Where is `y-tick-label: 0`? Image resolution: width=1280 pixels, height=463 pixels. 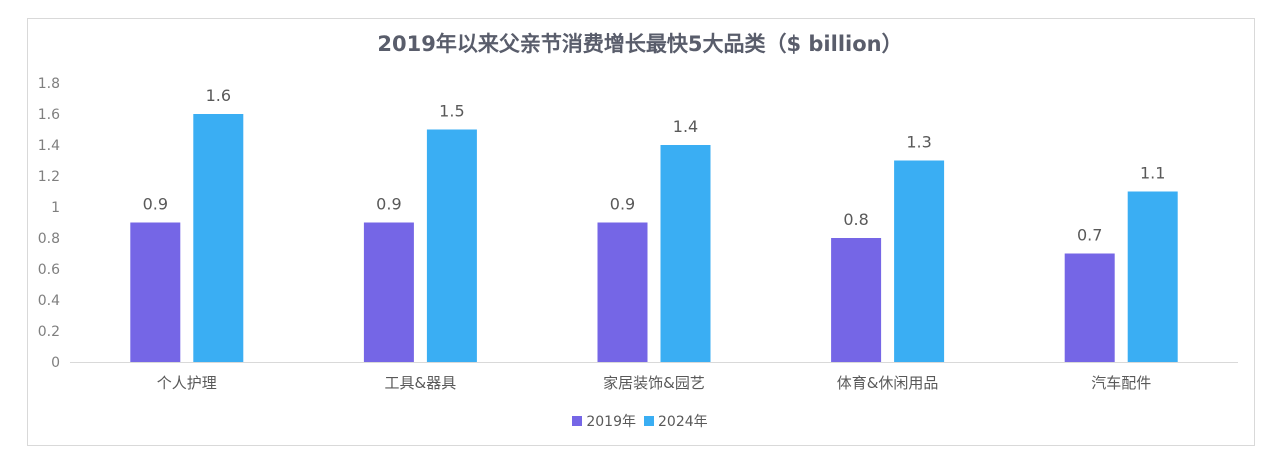 y-tick-label: 0 is located at coordinates (55, 363).